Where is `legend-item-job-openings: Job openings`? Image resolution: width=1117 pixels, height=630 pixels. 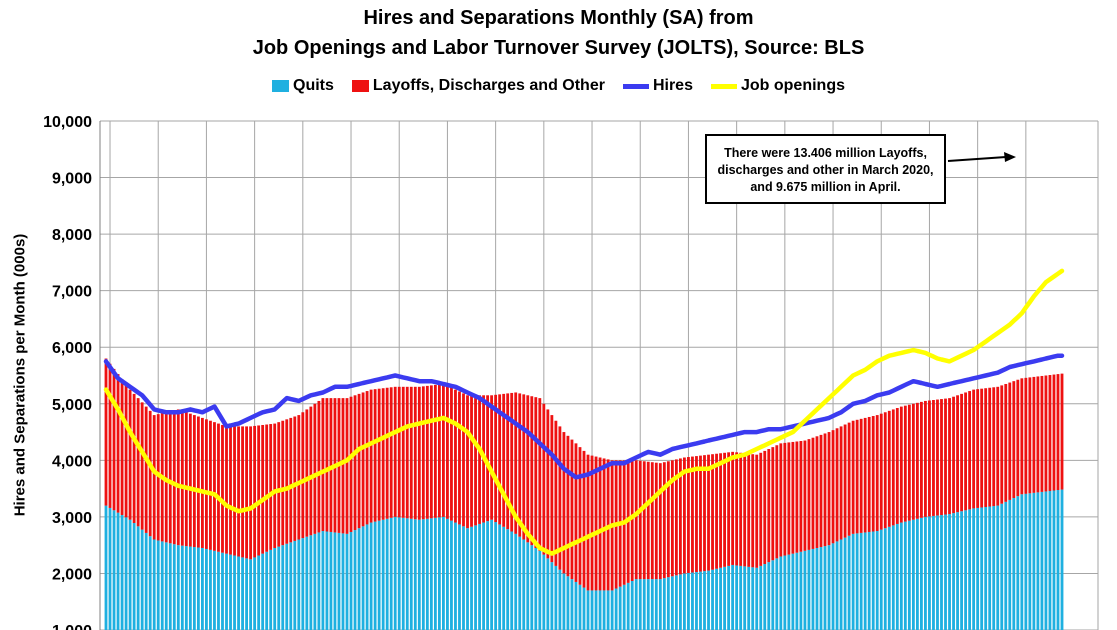 legend-item-job-openings: Job openings is located at coordinates (777, 86).